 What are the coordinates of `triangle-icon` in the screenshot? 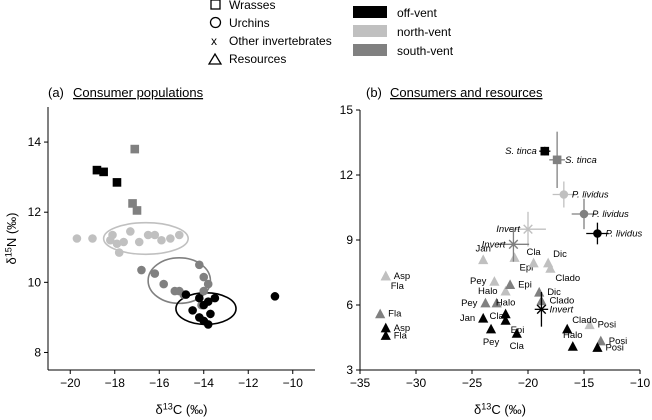 It's located at (215, 58).